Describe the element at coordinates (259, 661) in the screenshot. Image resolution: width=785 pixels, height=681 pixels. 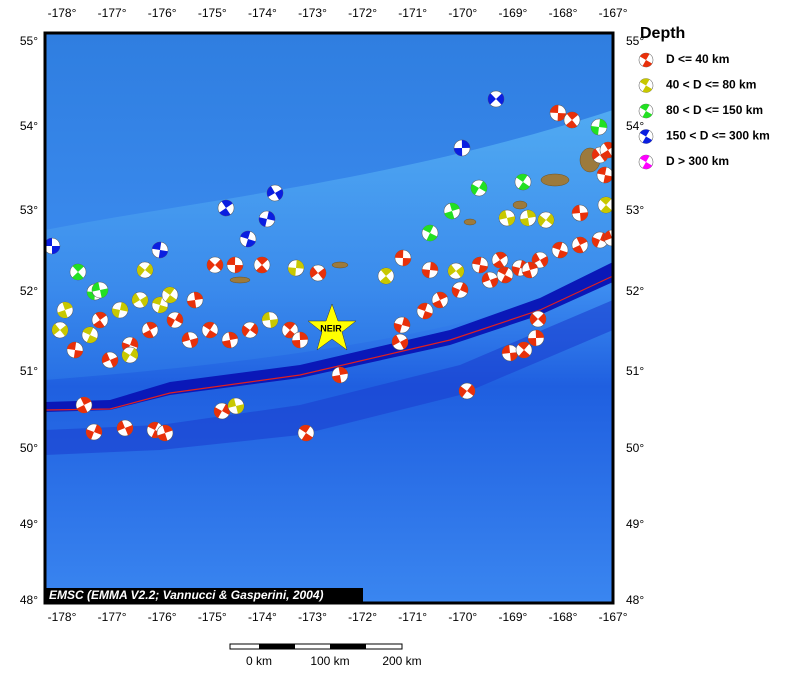
I see `scale-label: 0 km` at that location.